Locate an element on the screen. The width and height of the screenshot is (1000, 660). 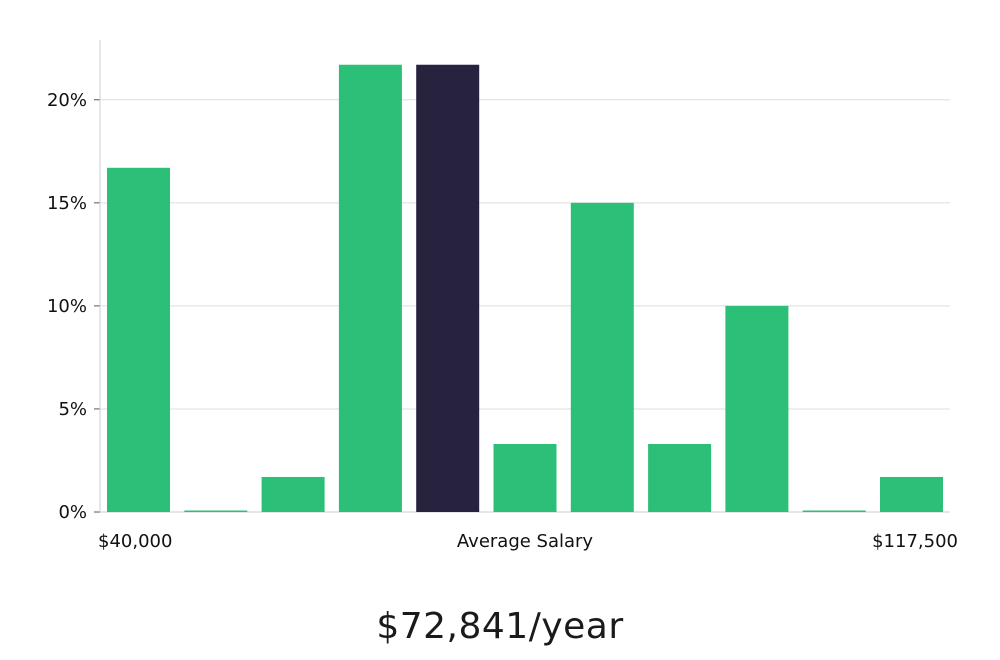
y-tick-label: 0% is located at coordinates (72, 512).